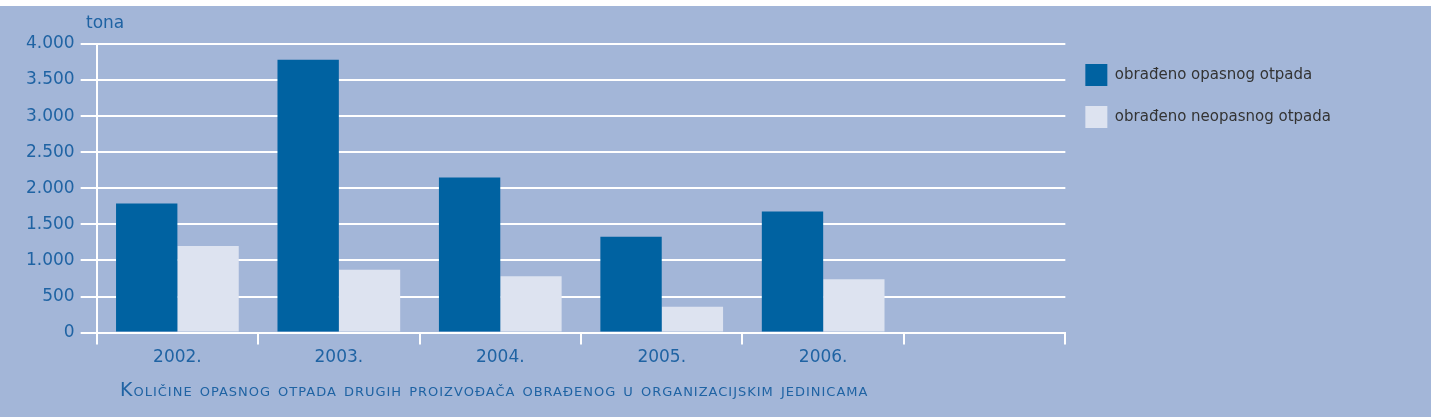 Image resolution: width=1431 pixels, height=417 pixels. Describe the element at coordinates (50, 42) in the screenshot. I see `y-tick-label: 4.000` at that location.